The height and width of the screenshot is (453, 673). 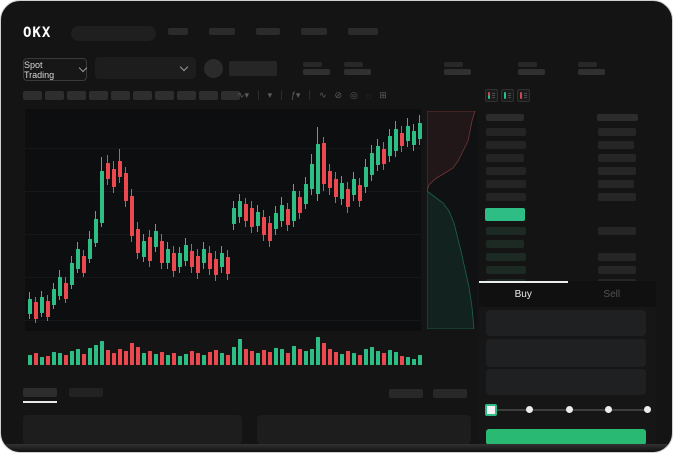 I want to click on book-bids-icon, so click(x=507, y=95).